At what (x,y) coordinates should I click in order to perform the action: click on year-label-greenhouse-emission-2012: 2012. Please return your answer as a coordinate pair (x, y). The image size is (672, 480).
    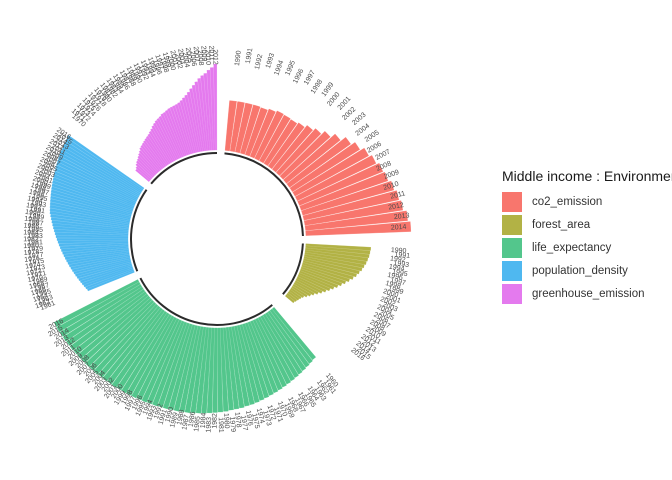
    Looking at the image, I should click on (214, 57).